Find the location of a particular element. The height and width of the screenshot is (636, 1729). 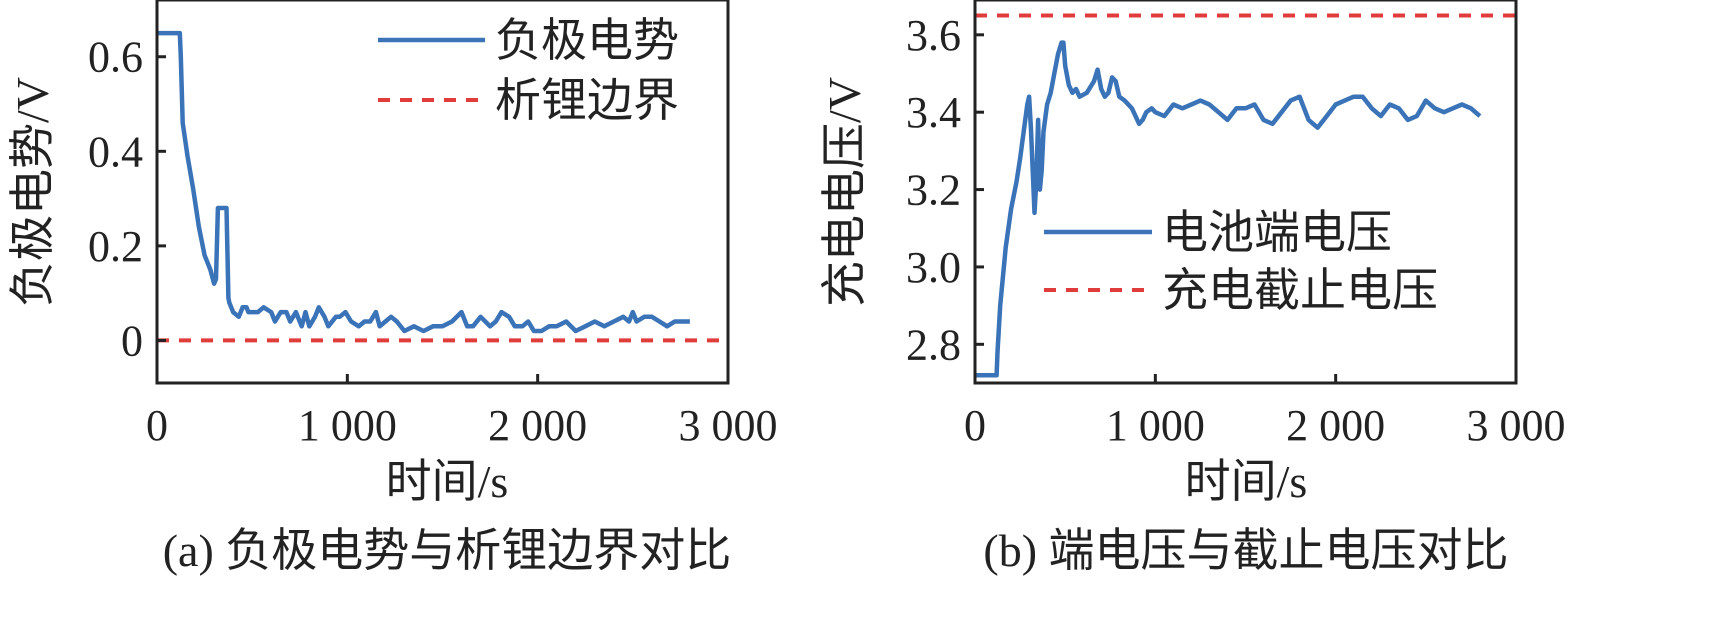

y-tick-label: 3.4 is located at coordinates (933, 112).